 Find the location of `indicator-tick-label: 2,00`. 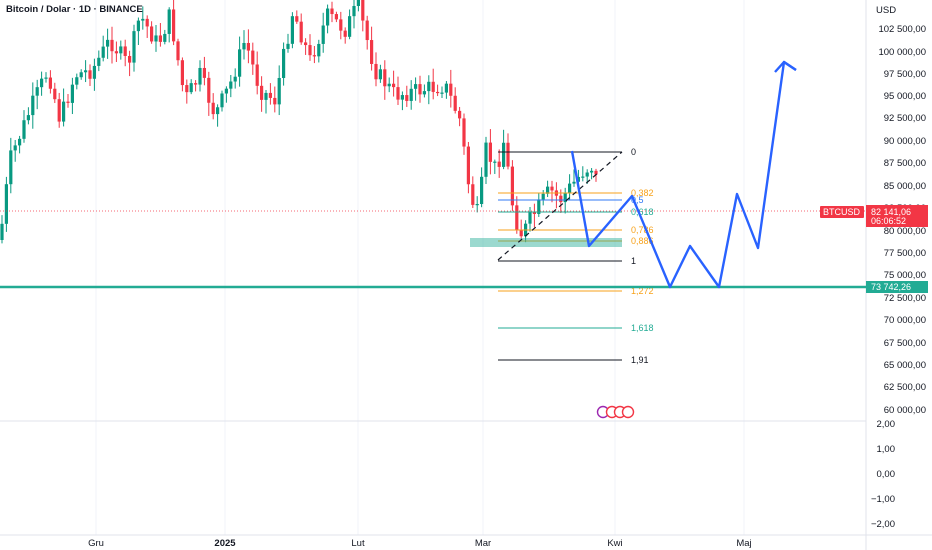

indicator-tick-label: 2,00 is located at coordinates (886, 424).